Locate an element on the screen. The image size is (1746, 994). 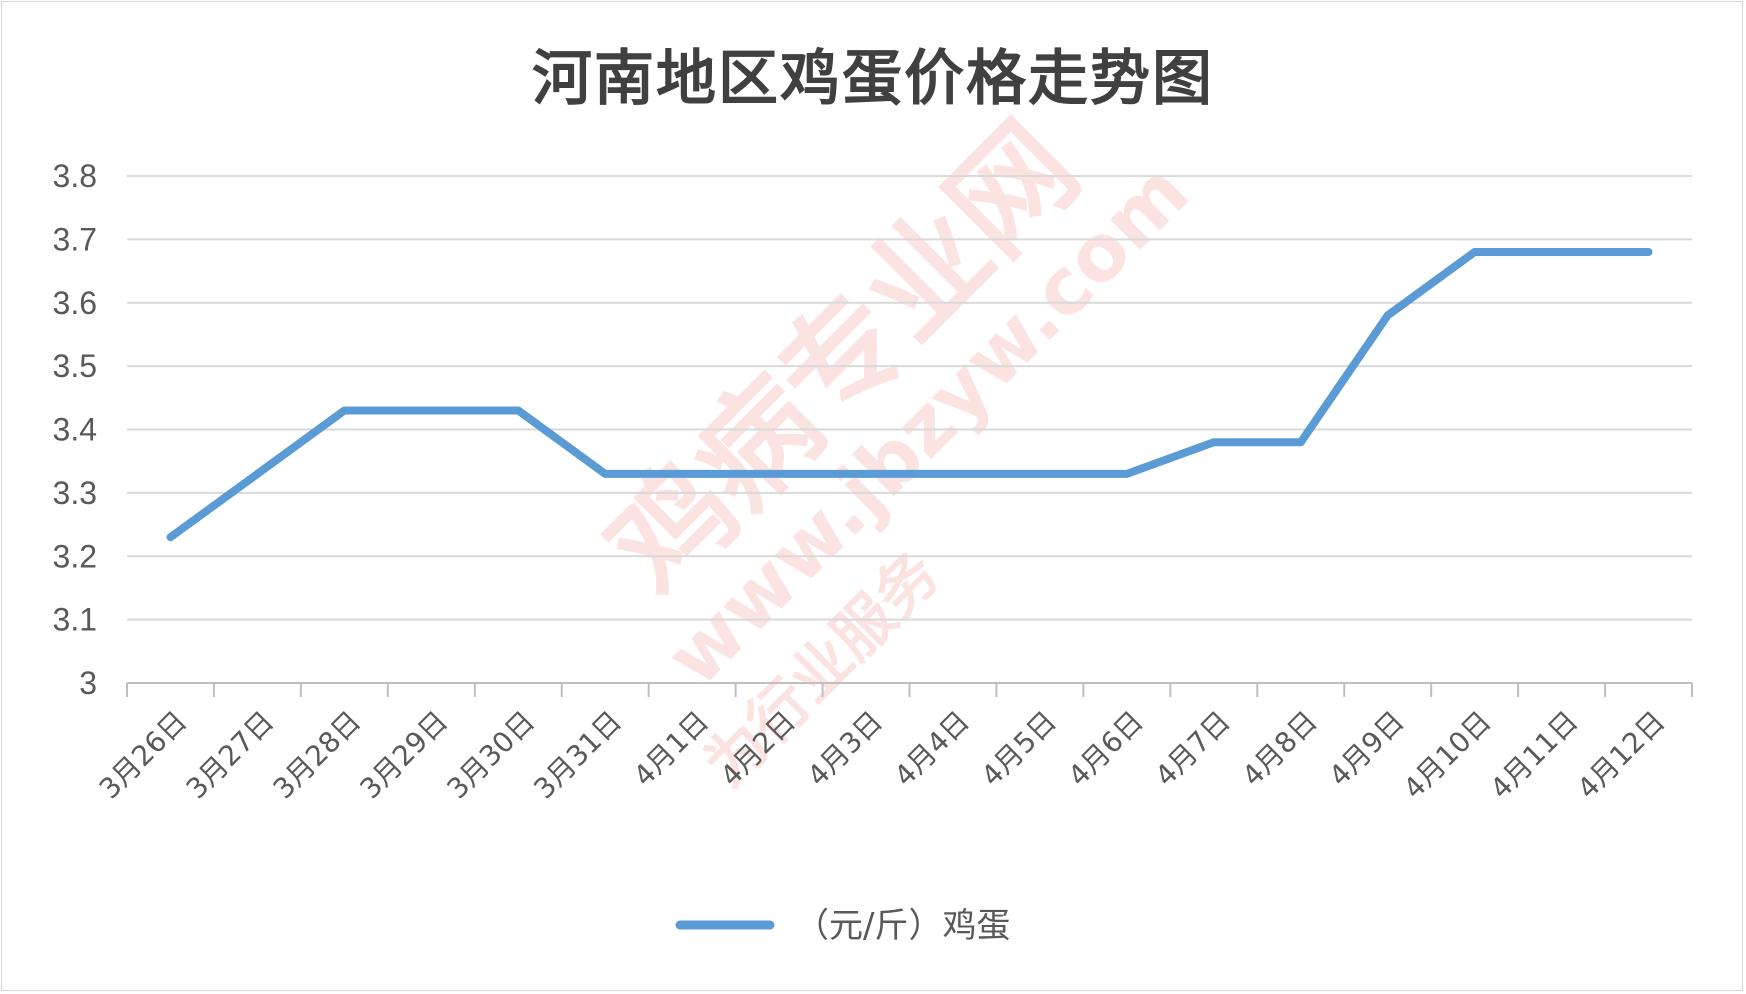
y-tick-label: 3.2 is located at coordinates (75, 556).